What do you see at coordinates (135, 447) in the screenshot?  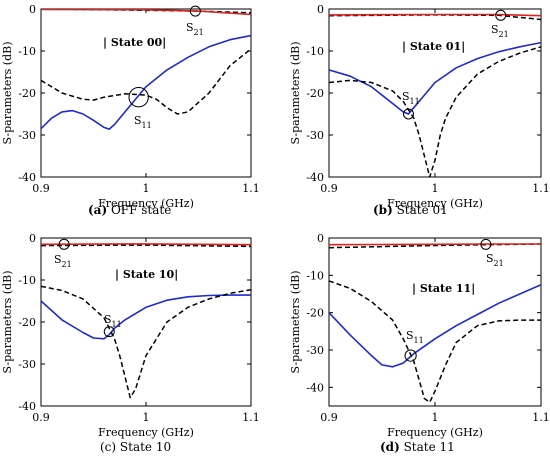 I see `panel-caption: (c) State 10` at bounding box center [135, 447].